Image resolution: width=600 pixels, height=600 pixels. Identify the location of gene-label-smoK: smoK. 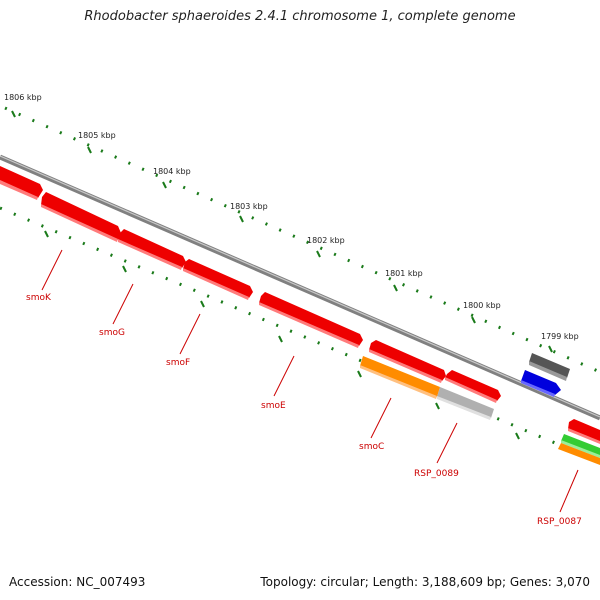
(39, 298).